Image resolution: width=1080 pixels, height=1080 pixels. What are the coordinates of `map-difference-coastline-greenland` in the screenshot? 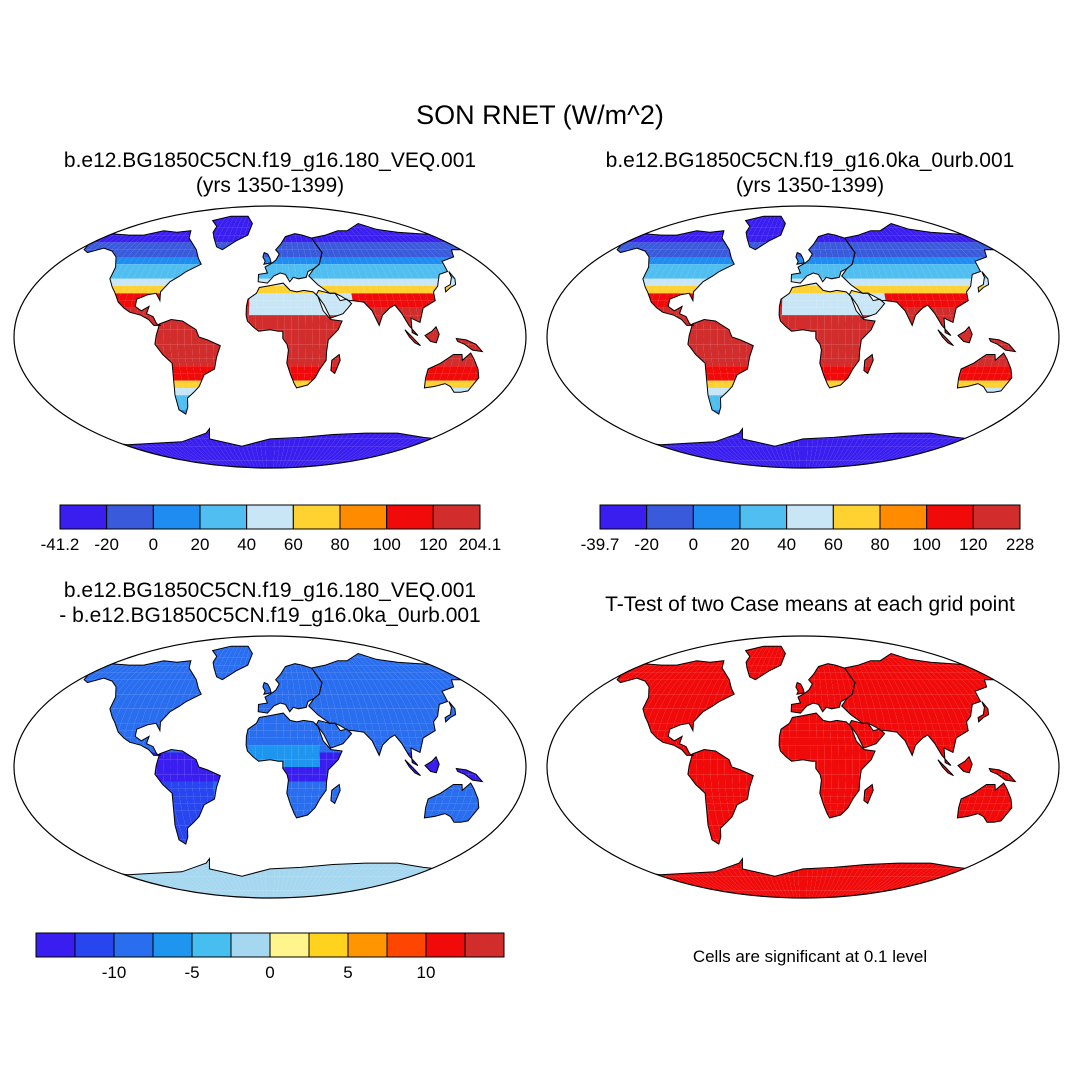 It's located at (232, 663).